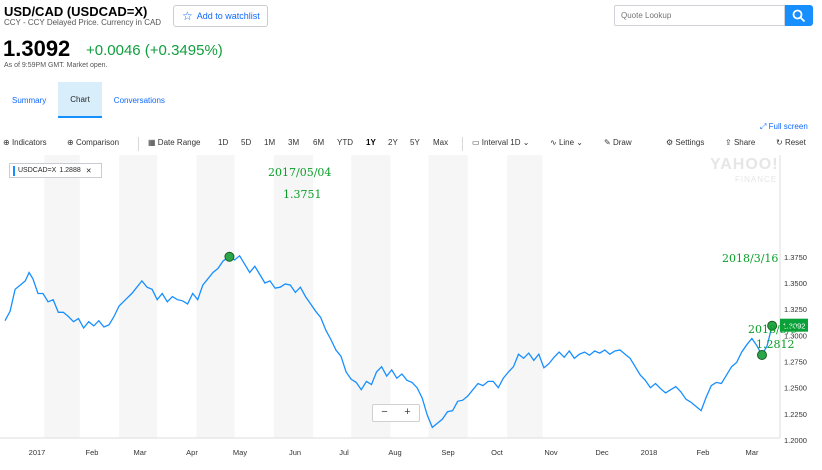 This screenshot has width=822, height=470. Describe the element at coordinates (396, 413) in the screenshot. I see `zoom-control: − +` at that location.